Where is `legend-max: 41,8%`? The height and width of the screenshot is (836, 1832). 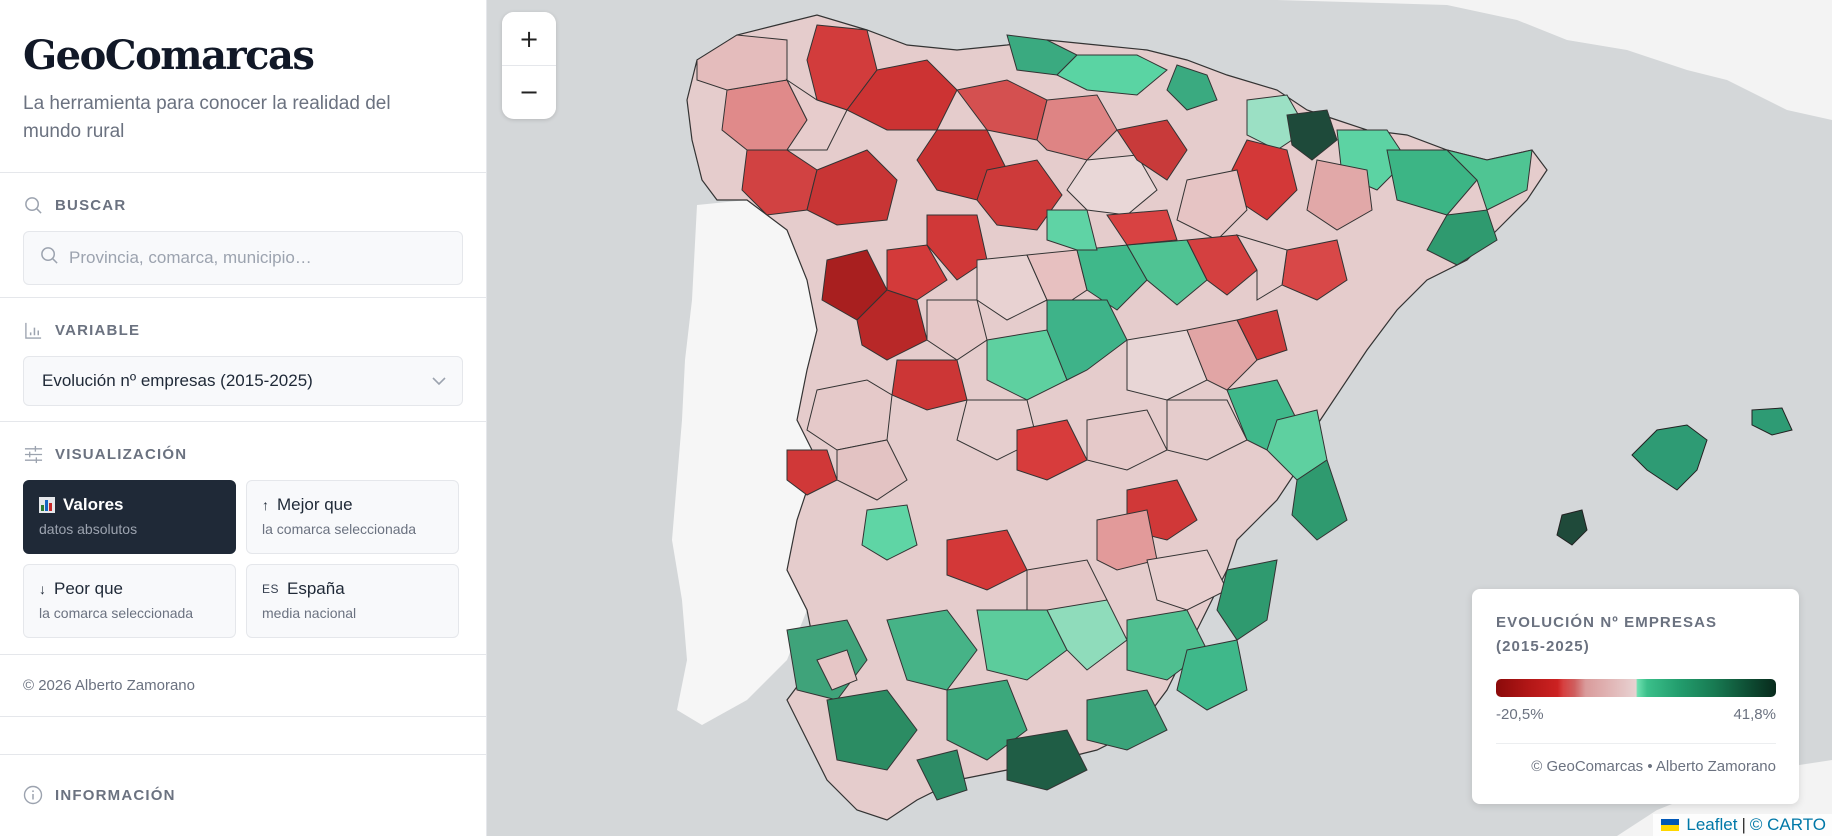 legend-max: 41,8% is located at coordinates (1754, 714).